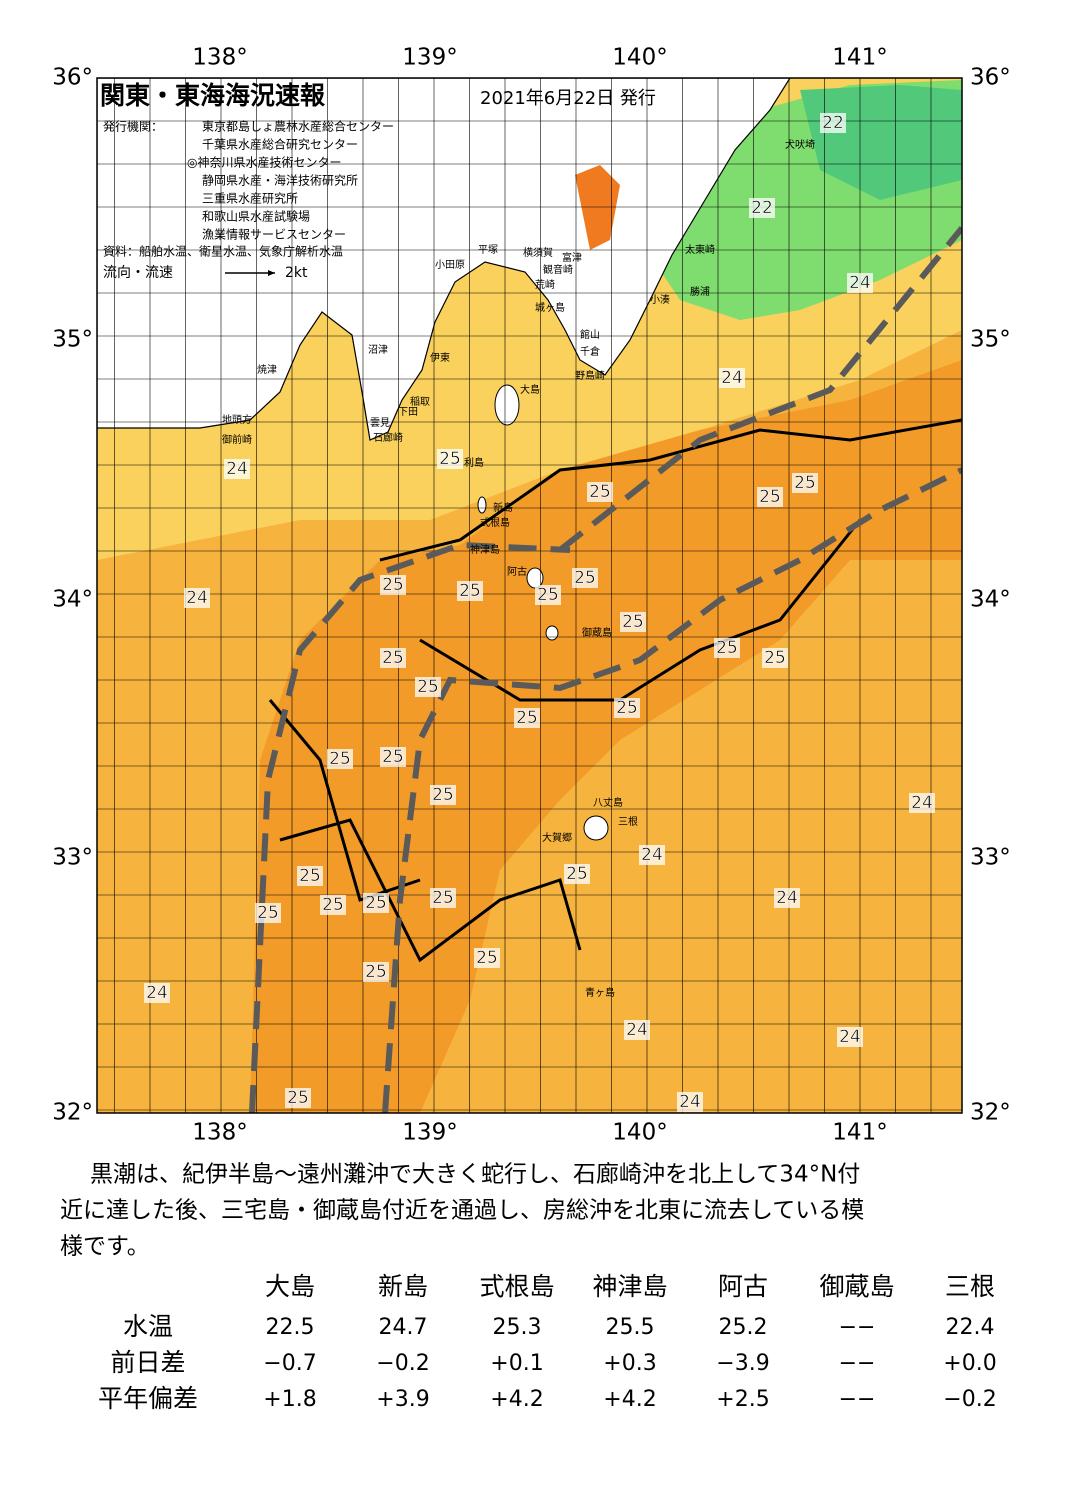 The width and height of the screenshot is (1065, 1505). Describe the element at coordinates (608, 802) in the screenshot. I see `place-name: 八丈島` at that location.